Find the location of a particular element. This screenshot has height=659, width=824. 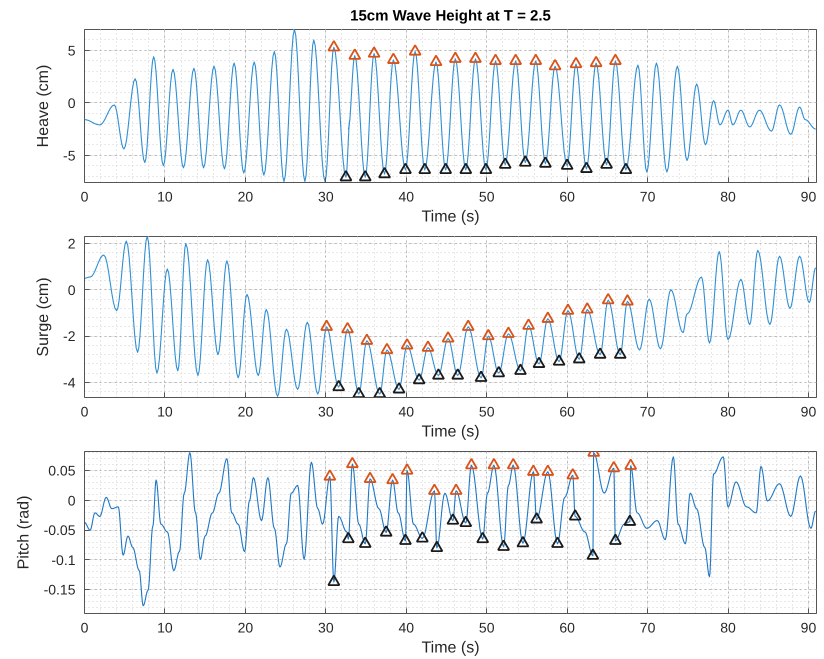

y-tick-label: 2 is located at coordinates (72, 243).